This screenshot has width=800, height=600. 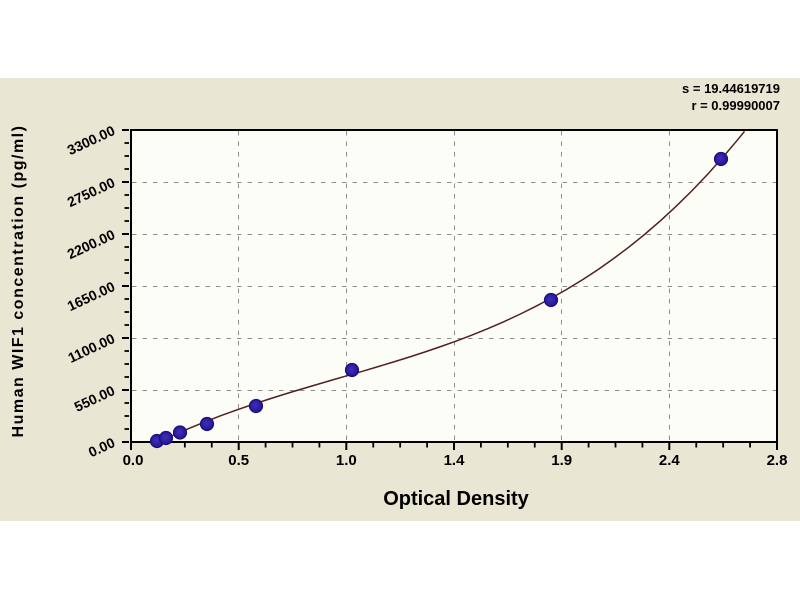 I want to click on svg-text:Human WIF1 concentration (pg/m: Human WIF1 concentration (pg/ml), so click(x=18, y=281).